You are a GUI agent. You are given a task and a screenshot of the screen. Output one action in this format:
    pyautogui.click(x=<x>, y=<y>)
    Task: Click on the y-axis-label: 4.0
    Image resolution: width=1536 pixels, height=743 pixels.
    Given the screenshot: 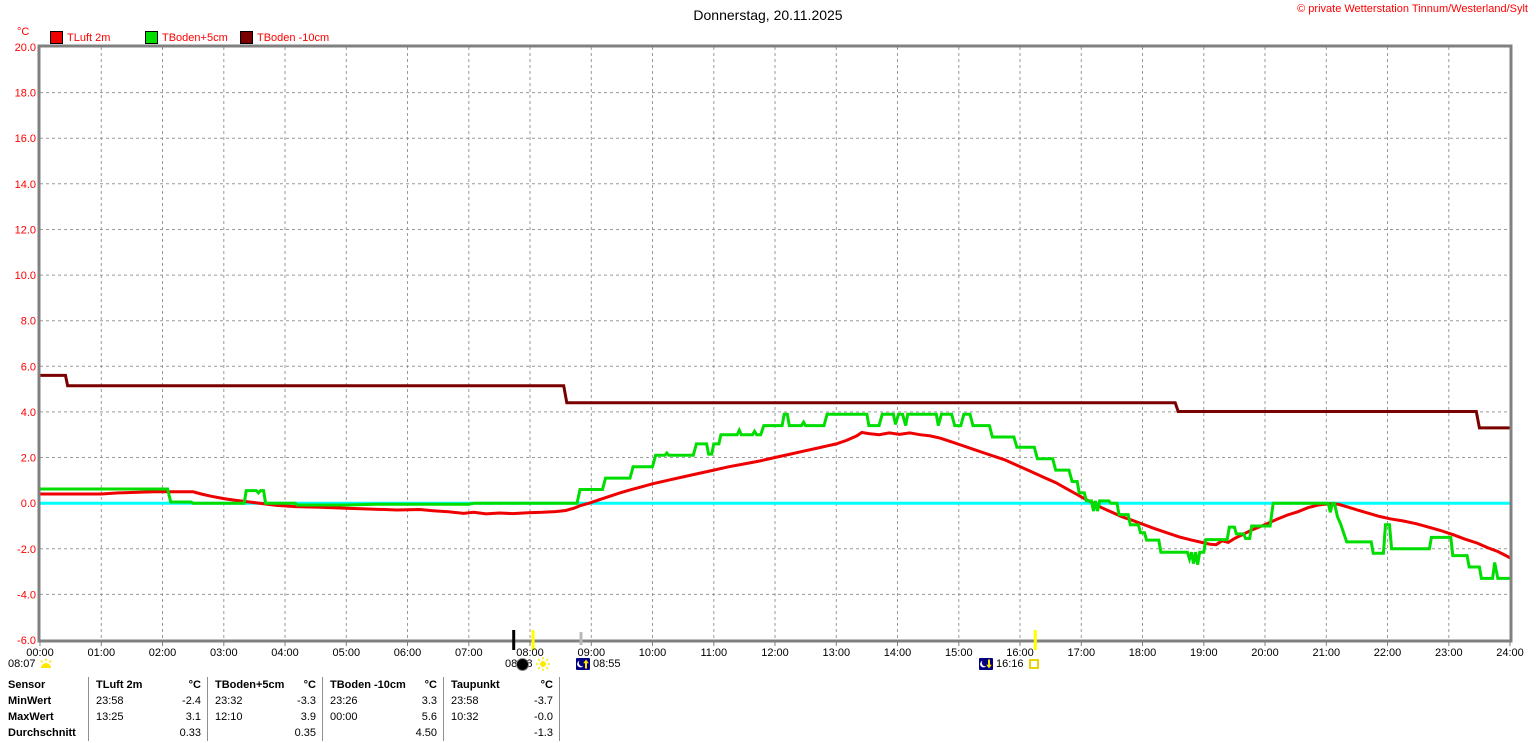 What is the action you would take?
    pyautogui.click(x=28, y=413)
    